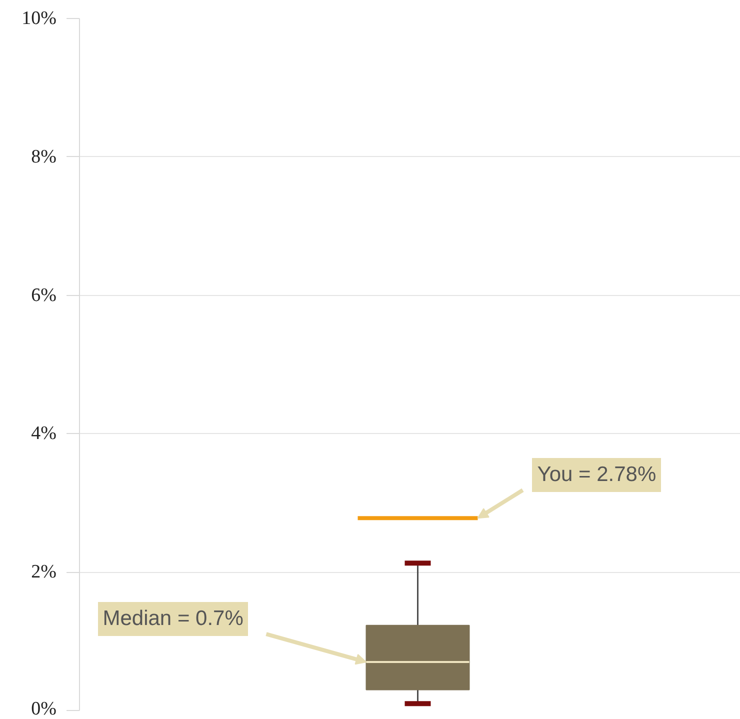 The image size is (740, 719). Describe the element at coordinates (597, 475) in the screenshot. I see `ref-line-label: You = 2.78%` at that location.